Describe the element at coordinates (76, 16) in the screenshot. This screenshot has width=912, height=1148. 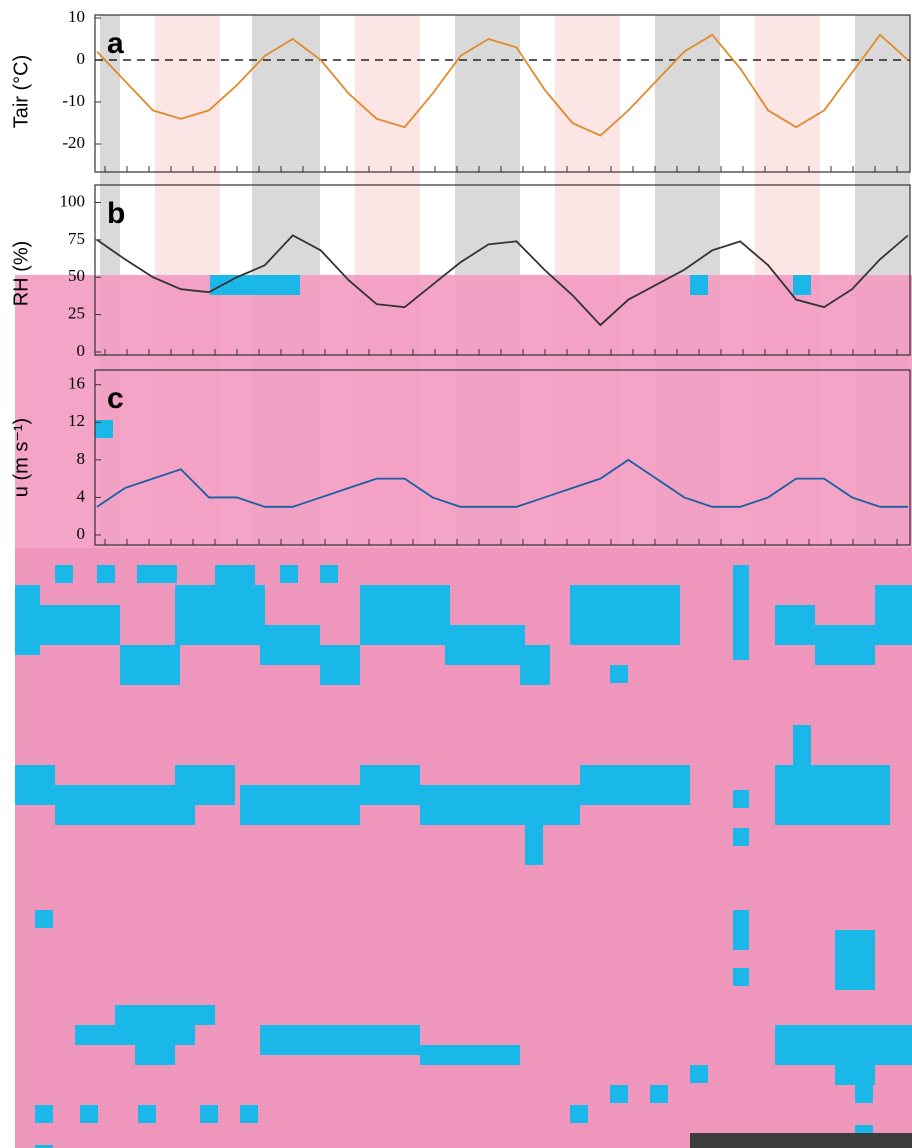
I see `y-tick-label: 10` at that location.